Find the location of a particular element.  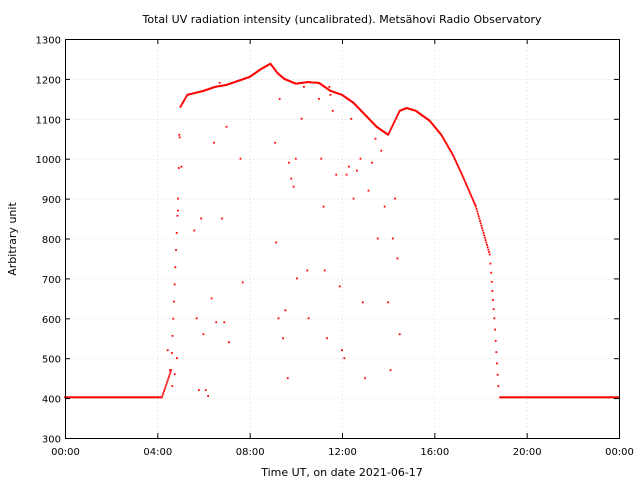

y-tick-label: 900 is located at coordinates (51, 200).